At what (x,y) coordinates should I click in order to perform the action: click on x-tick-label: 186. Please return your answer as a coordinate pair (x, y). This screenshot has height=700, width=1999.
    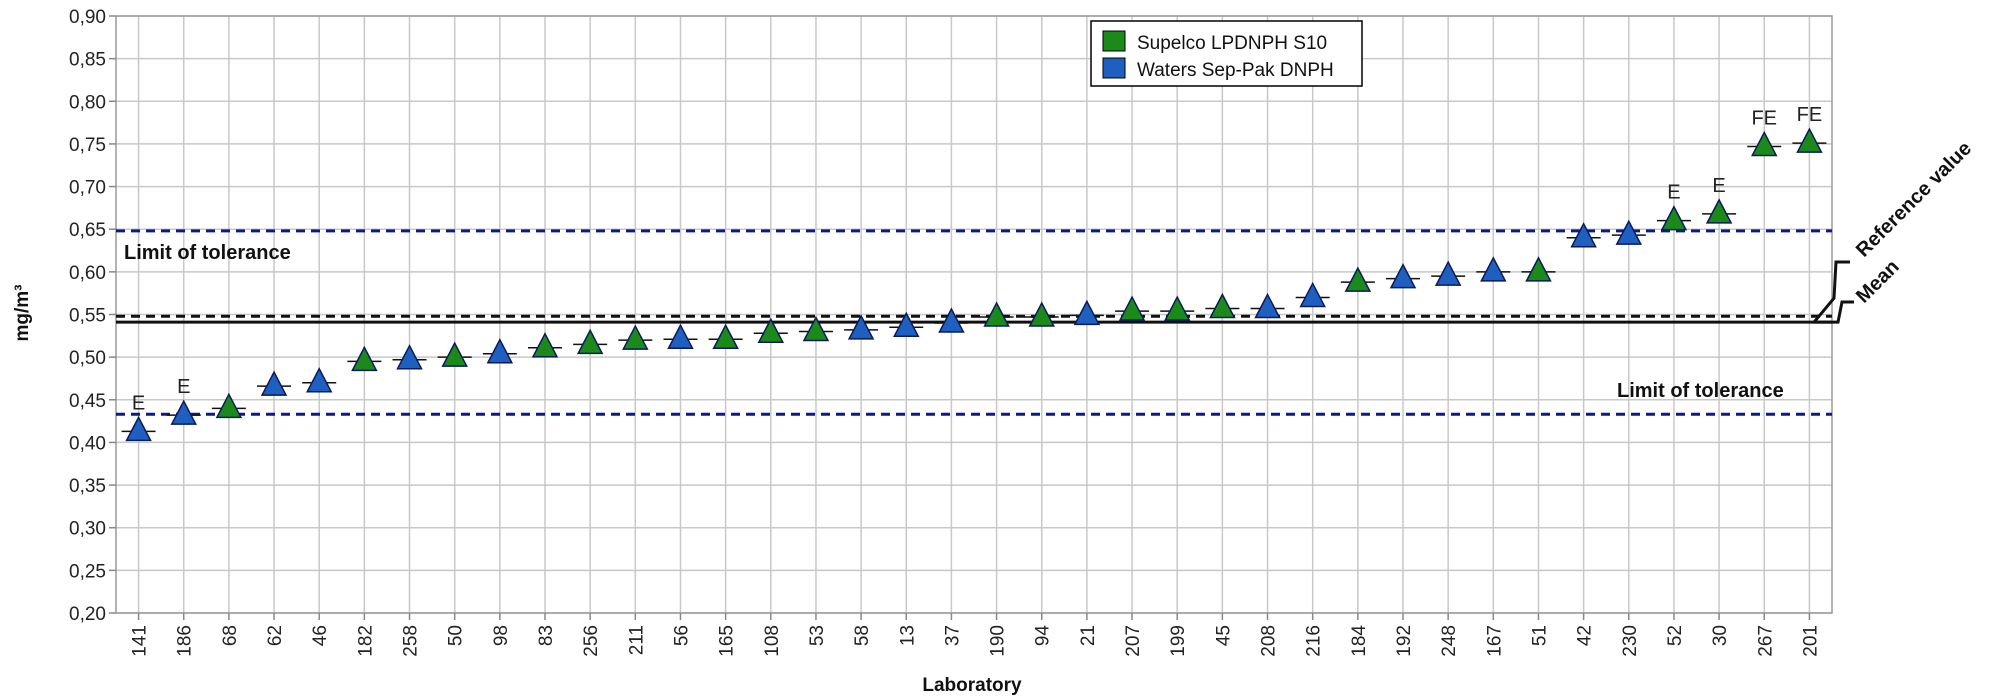
    Looking at the image, I should click on (185, 641).